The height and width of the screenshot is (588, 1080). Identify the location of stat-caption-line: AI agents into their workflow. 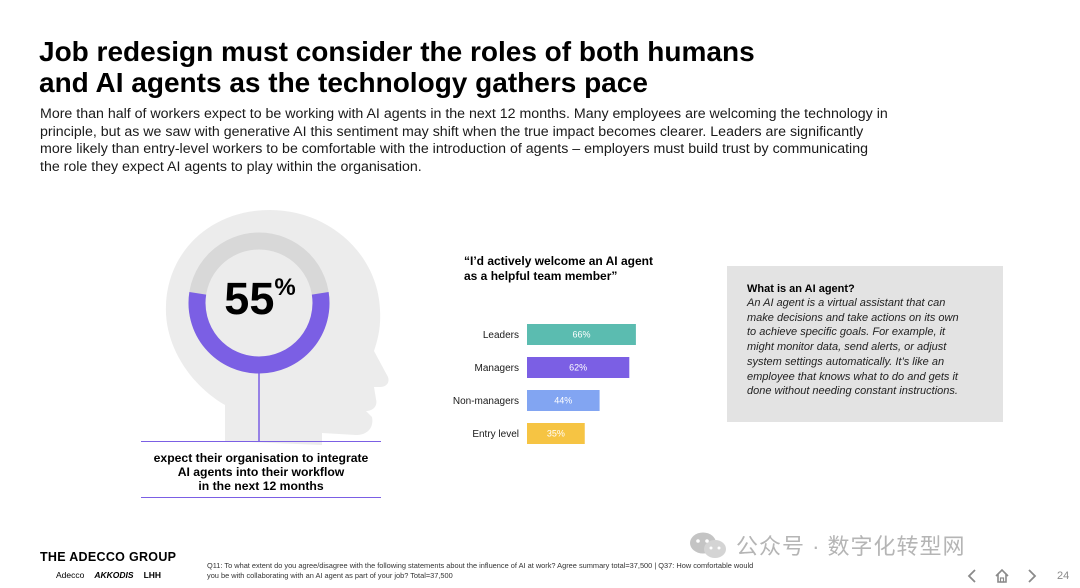
(261, 472).